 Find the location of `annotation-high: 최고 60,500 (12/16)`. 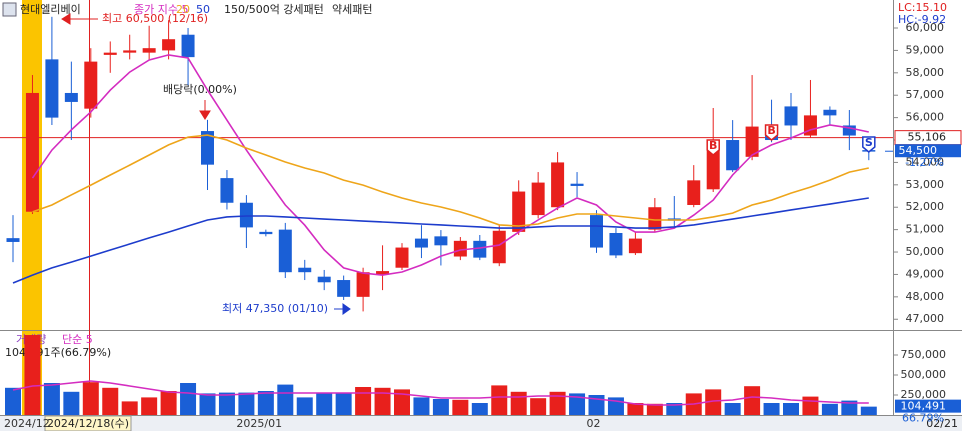

annotation-high: 최고 60,500 (12/16) is located at coordinates (155, 18).